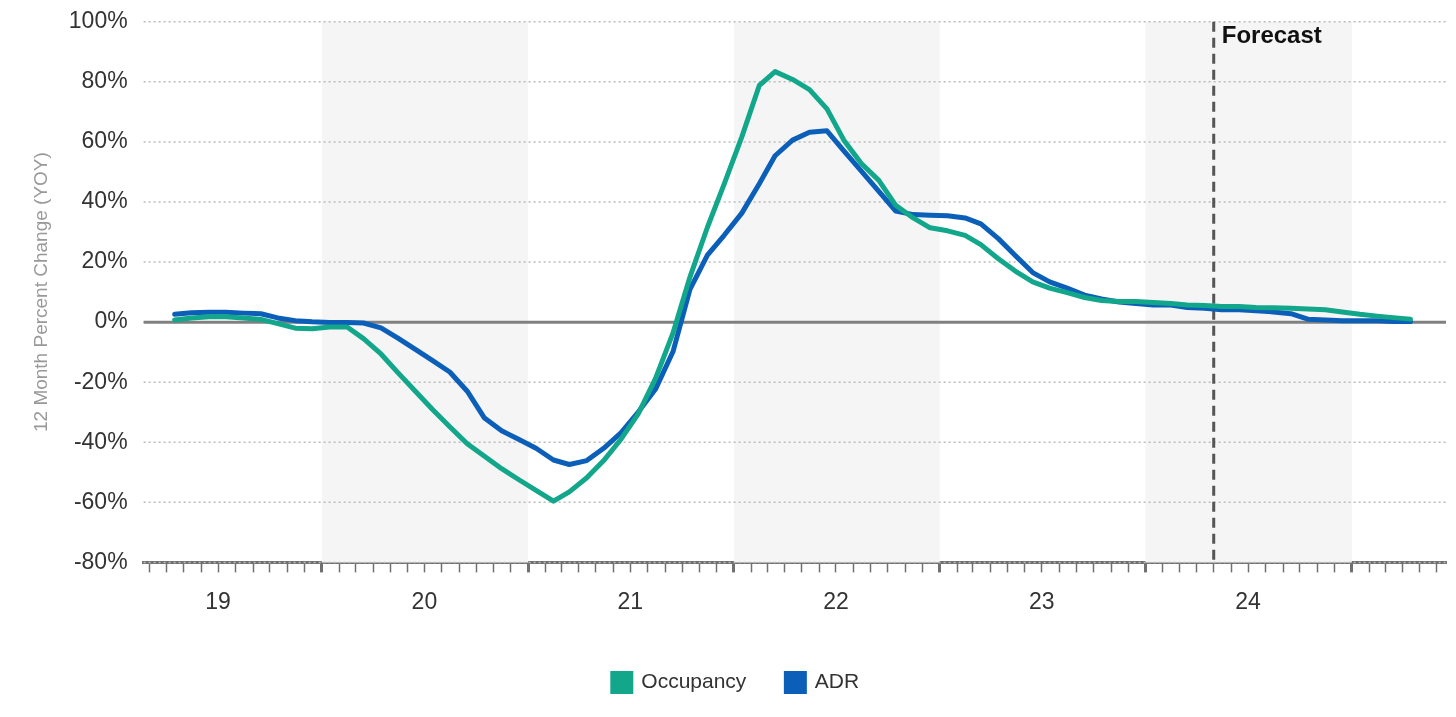  What do you see at coordinates (98, 20) in the screenshot?
I see `y-tick-label: 100%` at bounding box center [98, 20].